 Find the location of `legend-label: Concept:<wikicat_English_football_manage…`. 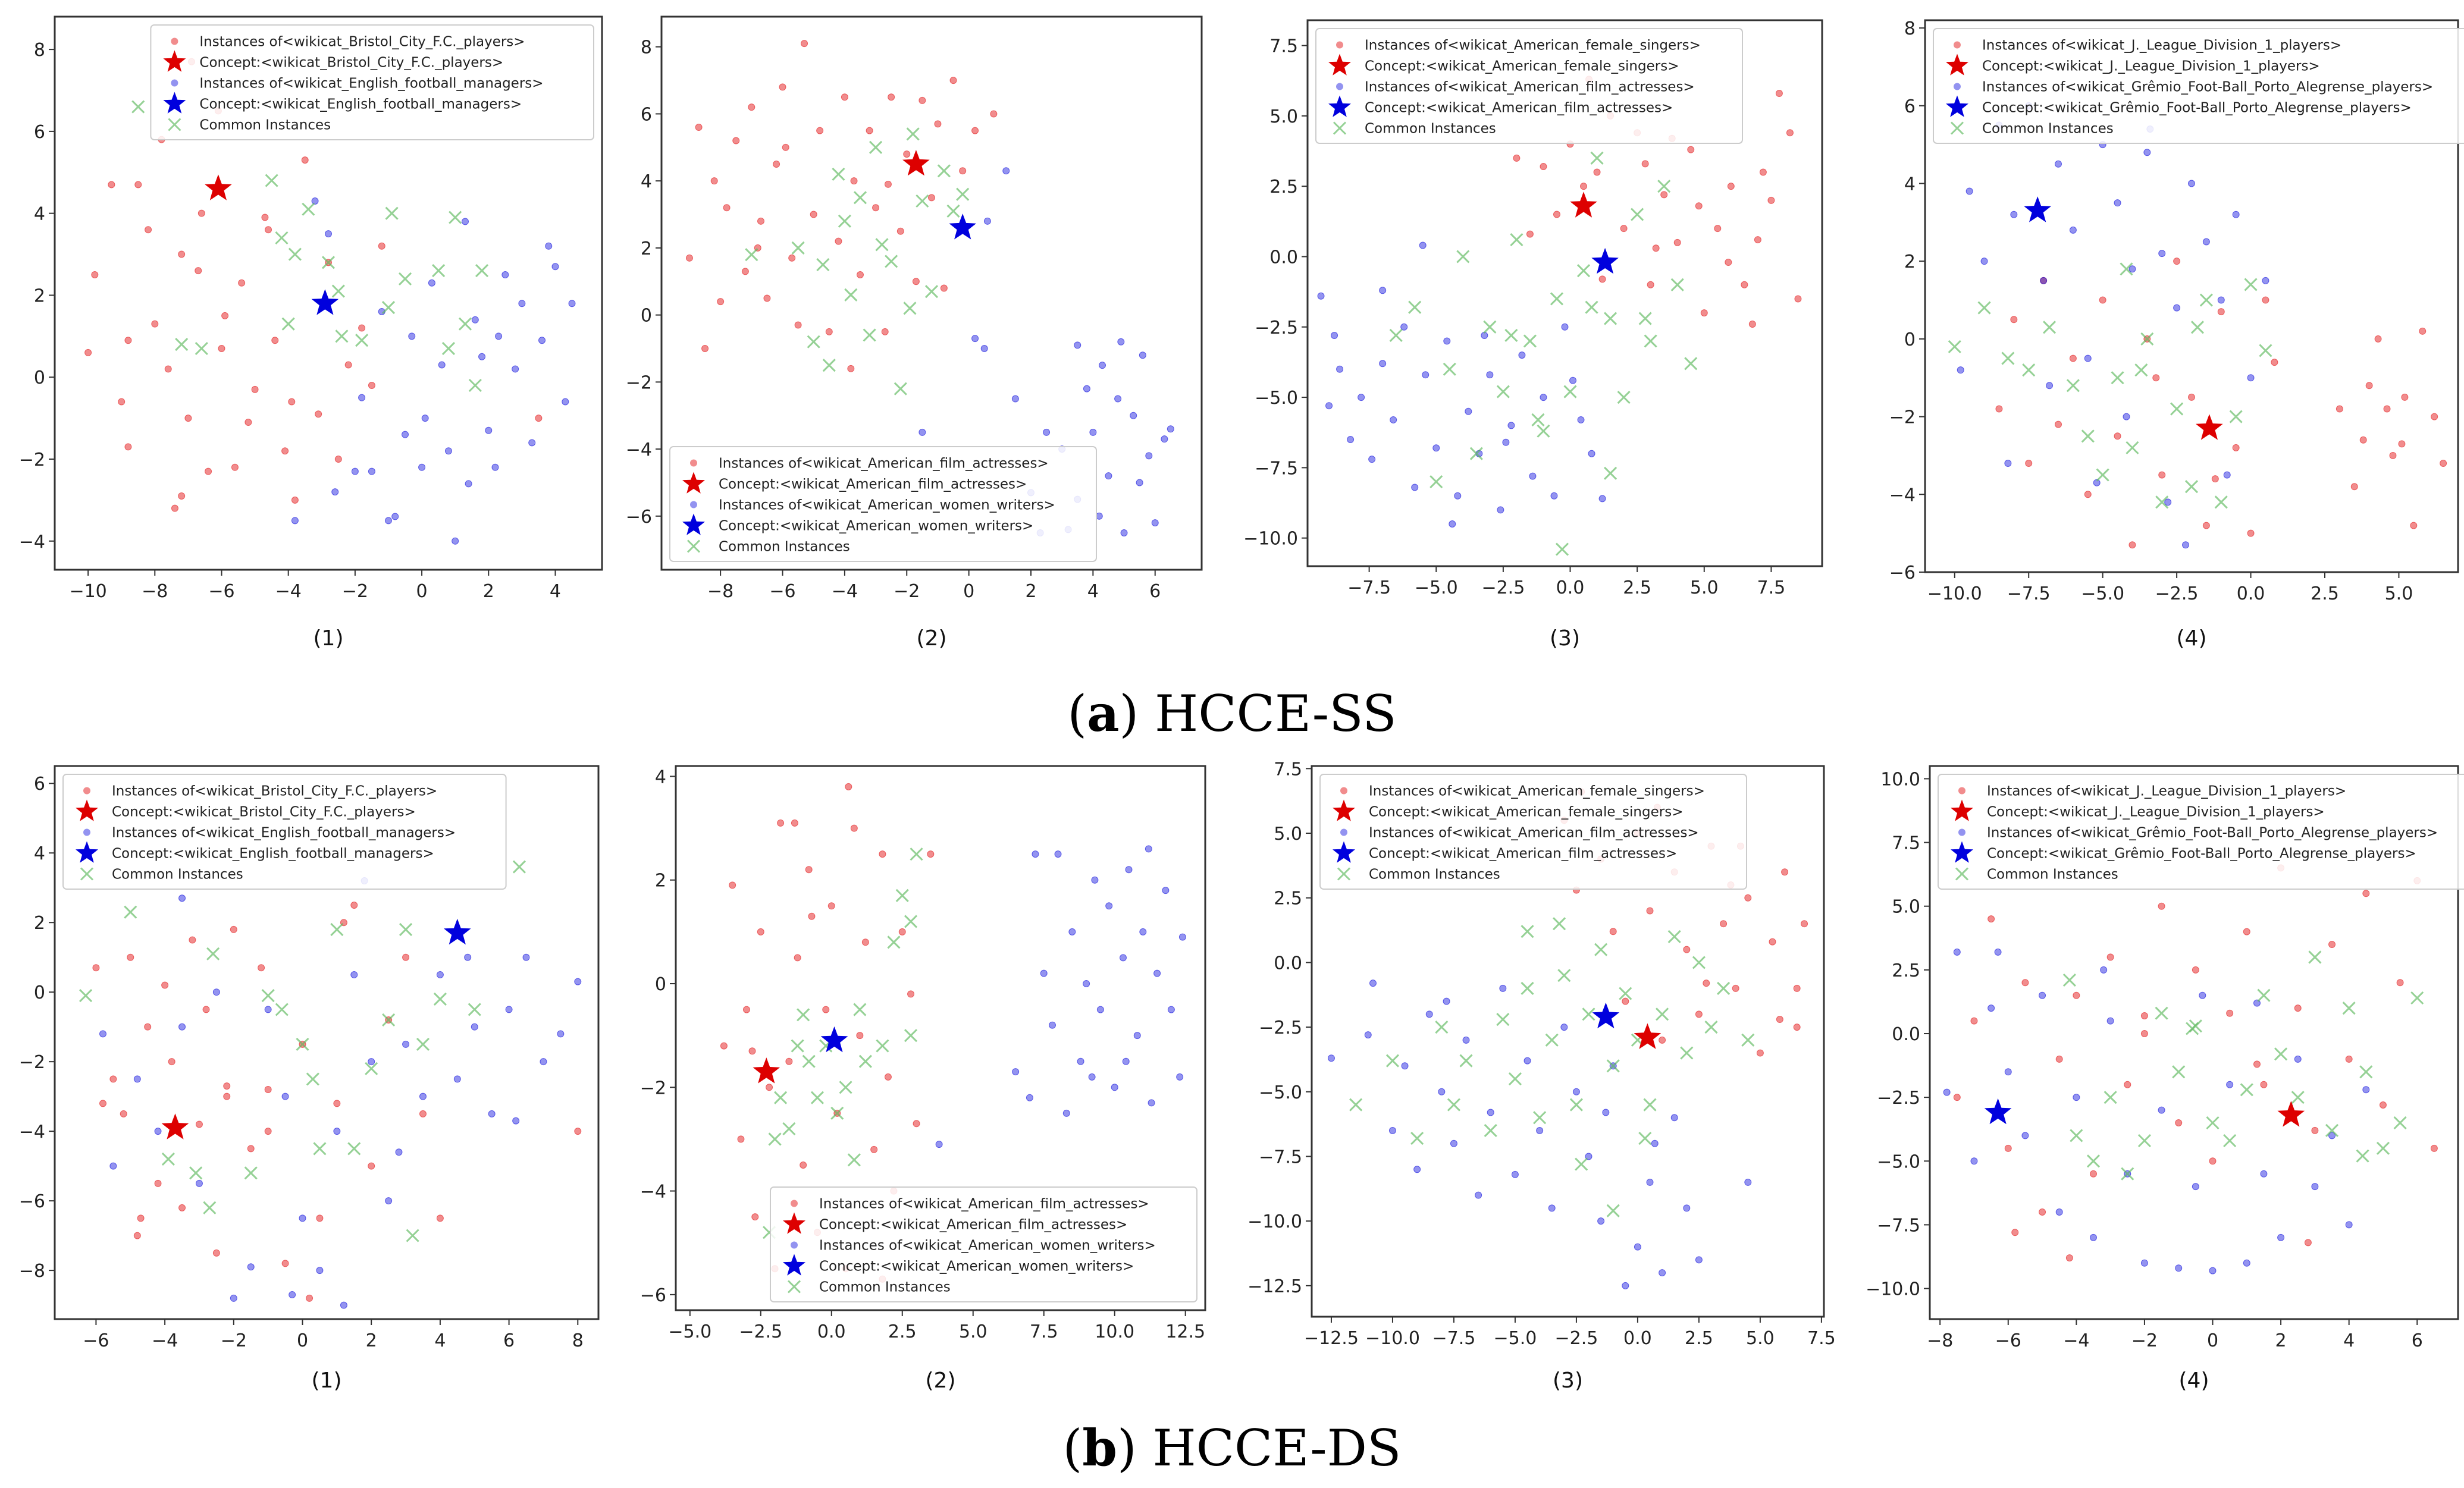

legend-label: Concept:<wikicat_English_football_manage… is located at coordinates (273, 854).